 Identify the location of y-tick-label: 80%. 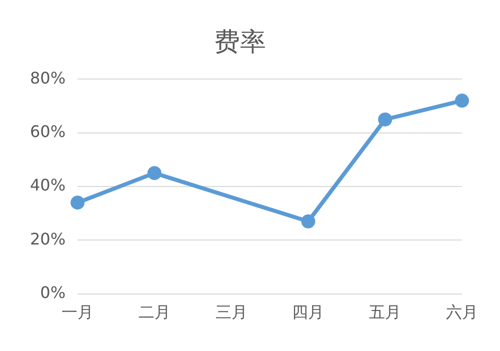
(48, 78).